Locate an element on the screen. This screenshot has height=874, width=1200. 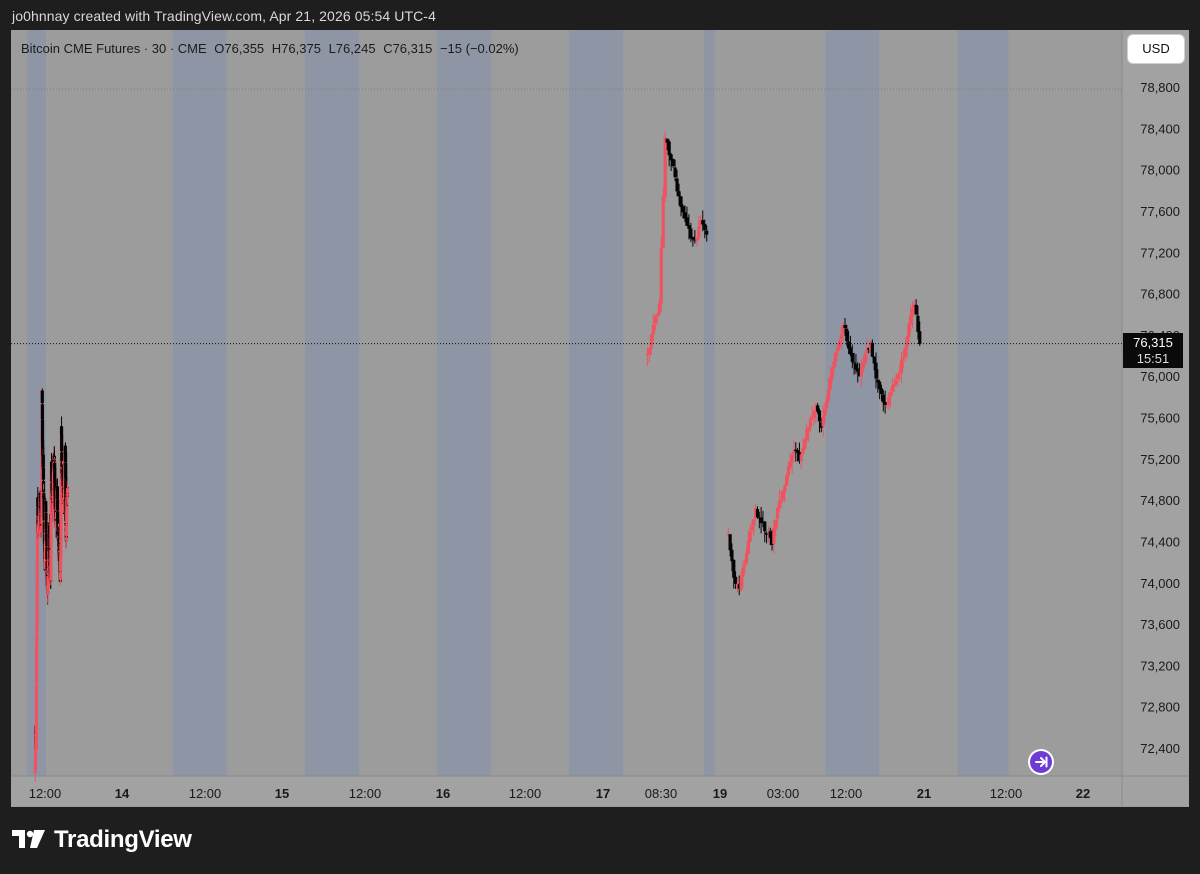
legend-high: H76,375 is located at coordinates (296, 48).